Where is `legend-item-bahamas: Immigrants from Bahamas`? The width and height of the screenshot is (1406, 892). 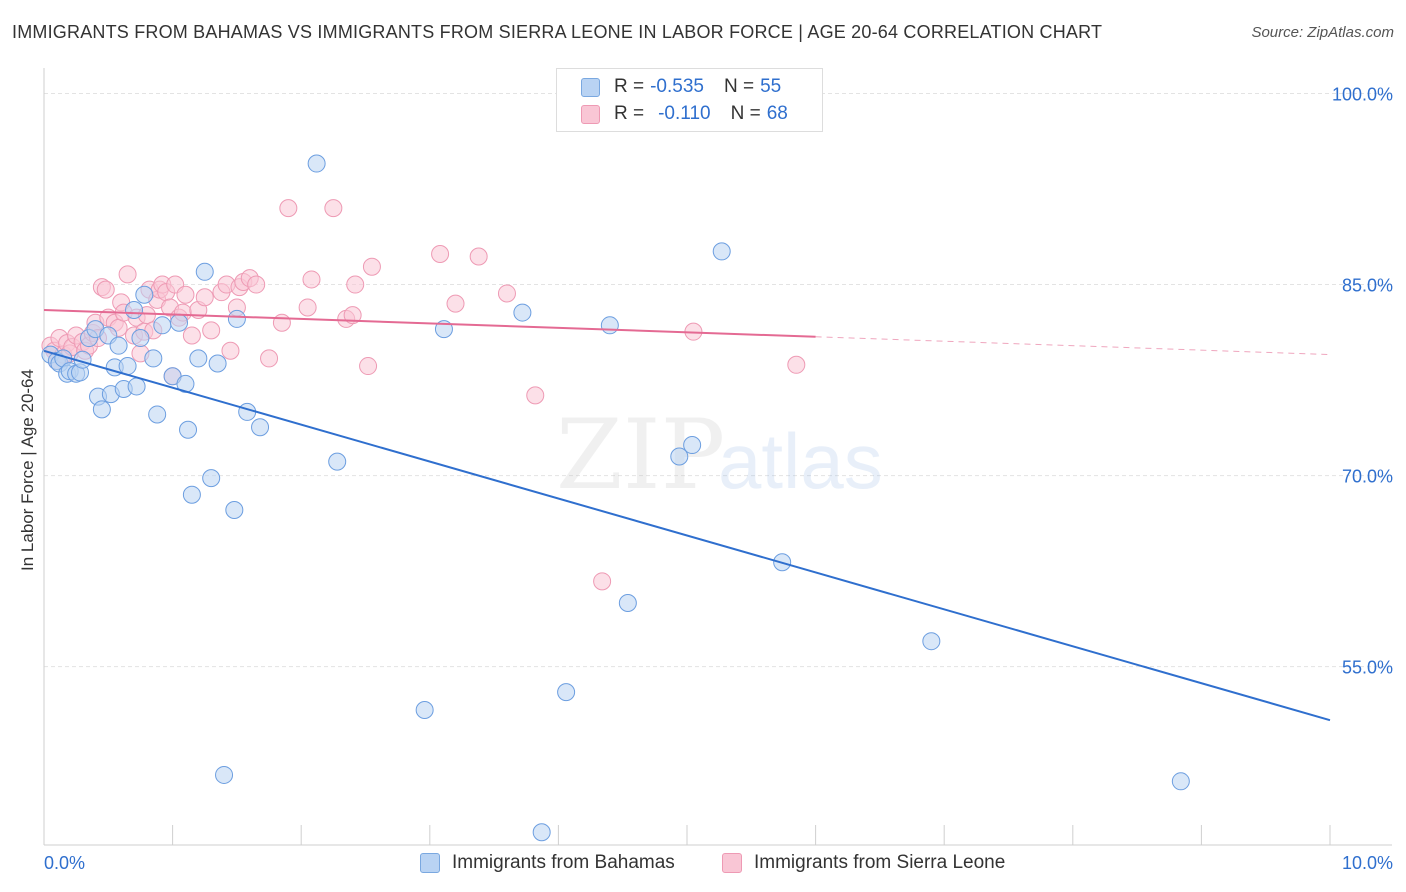
legend-item-bahamas: Immigrants from Bahamas is located at coordinates (547, 863).